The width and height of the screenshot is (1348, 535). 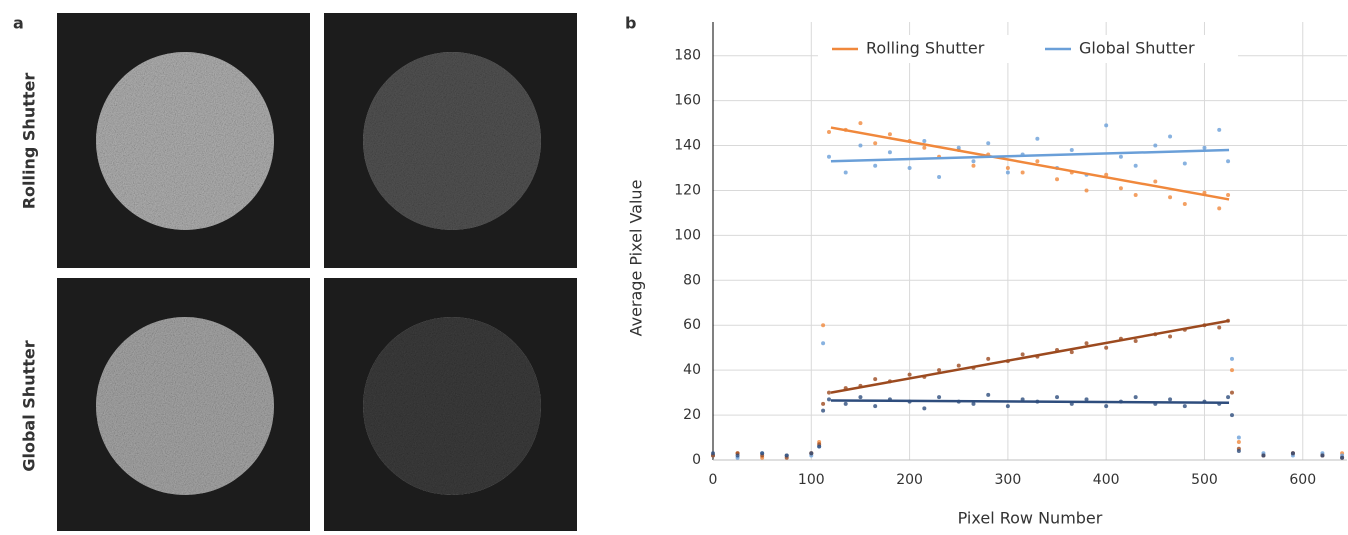 I want to click on x-tick-label: 300, so click(x=1008, y=480).